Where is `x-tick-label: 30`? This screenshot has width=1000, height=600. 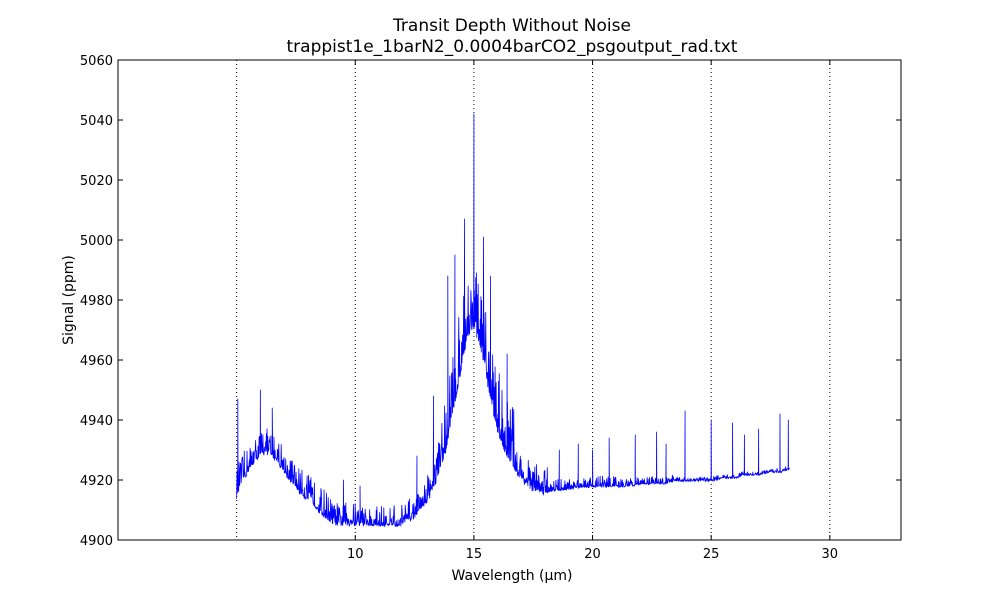 x-tick-label: 30 is located at coordinates (830, 554).